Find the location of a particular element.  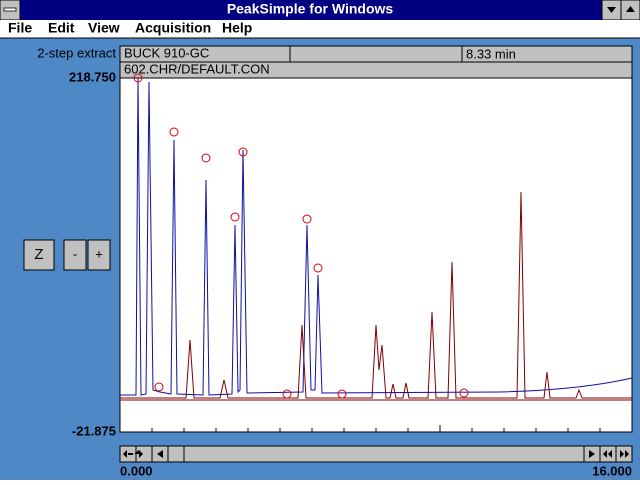

menu-item: Edit is located at coordinates (61, 28).